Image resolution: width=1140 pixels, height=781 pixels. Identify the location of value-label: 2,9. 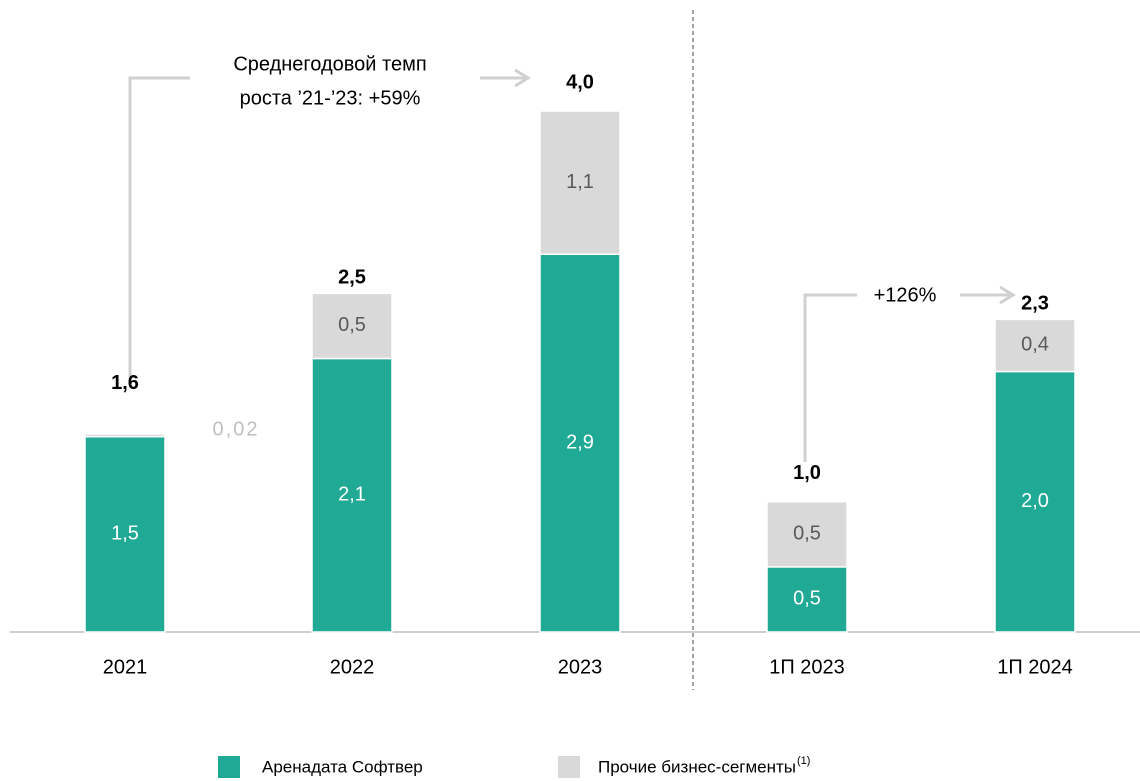
(580, 442).